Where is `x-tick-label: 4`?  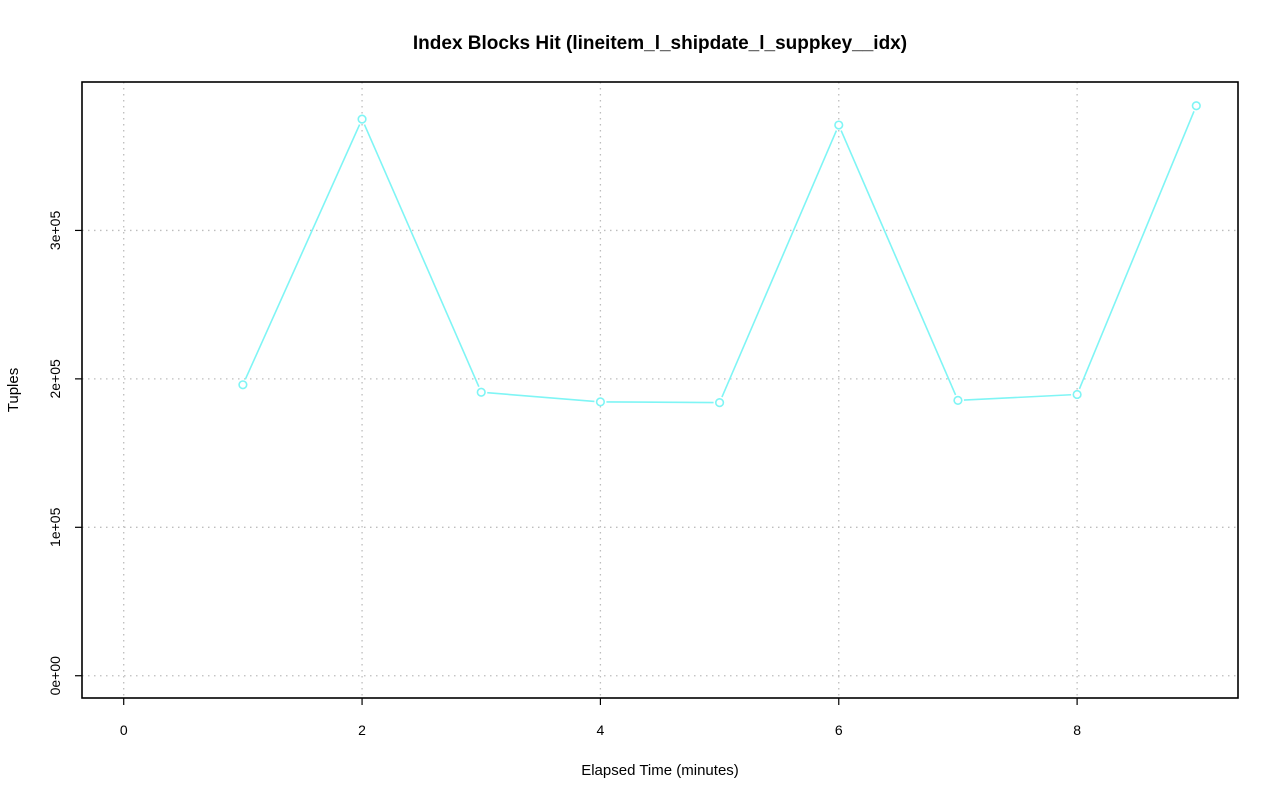 x-tick-label: 4 is located at coordinates (601, 730).